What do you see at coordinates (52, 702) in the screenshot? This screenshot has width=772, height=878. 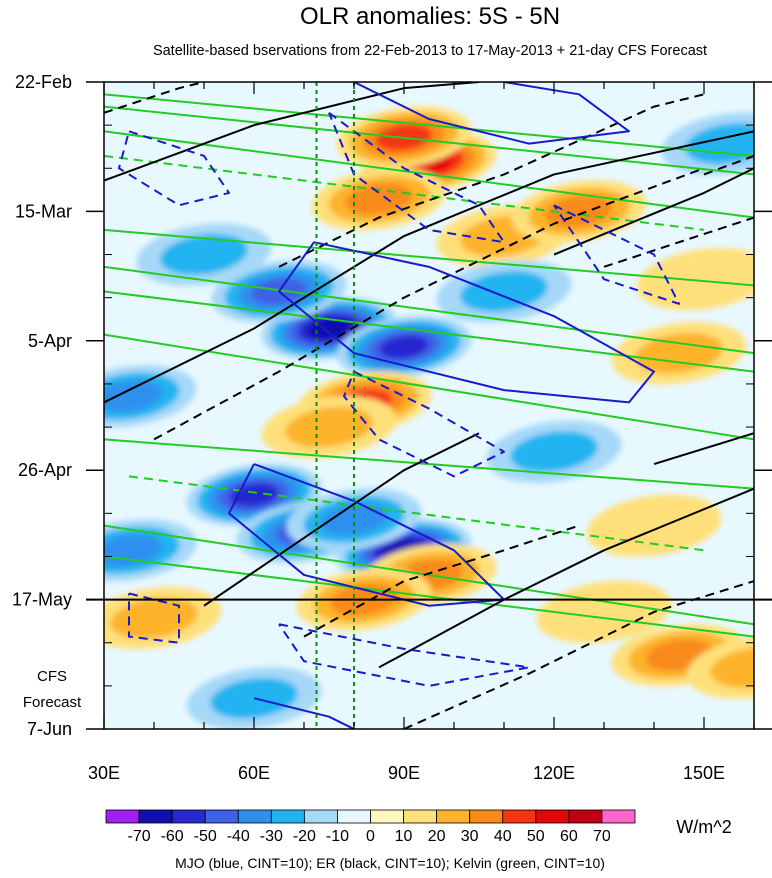 I see `forecast-label-line-2: Forecast` at bounding box center [52, 702].